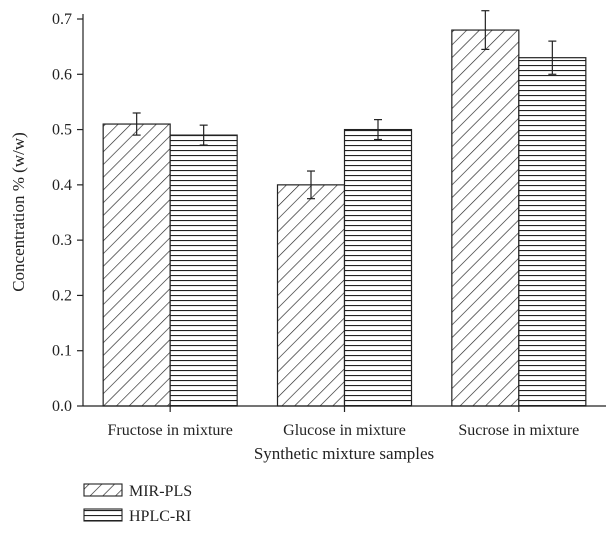 The image size is (611, 536). What do you see at coordinates (67, 213) in the screenshot?
I see `y-axis-ticks: 0.0 0.1 0.2 0.3 0.4 0.5 0.6 0.7` at bounding box center [67, 213].